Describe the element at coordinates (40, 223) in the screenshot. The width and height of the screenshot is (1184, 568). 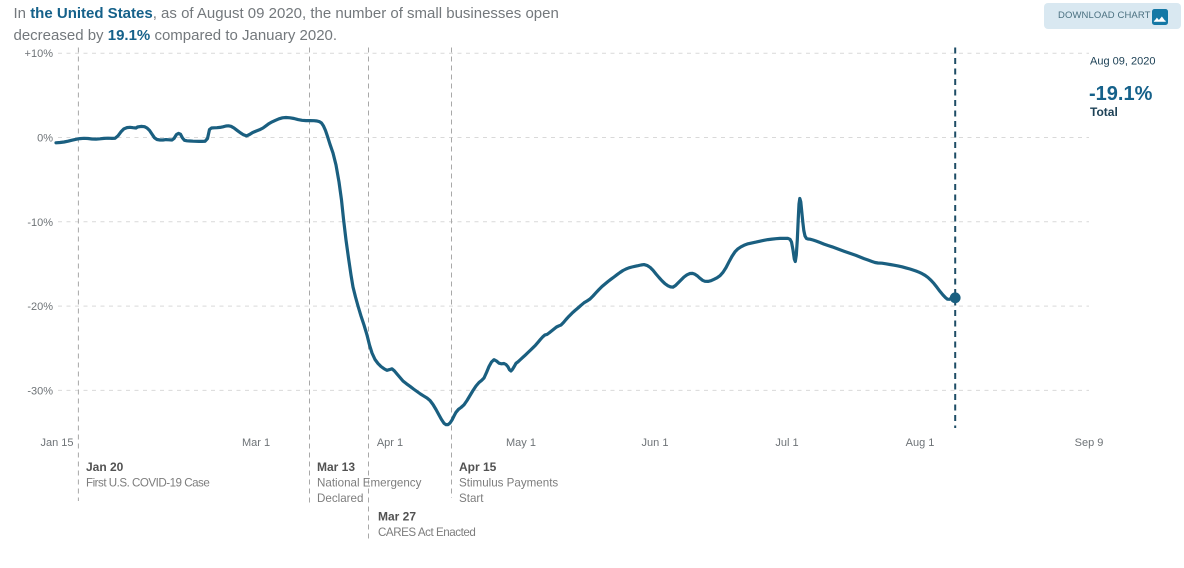
I see `svg-text: -10%` at that location.